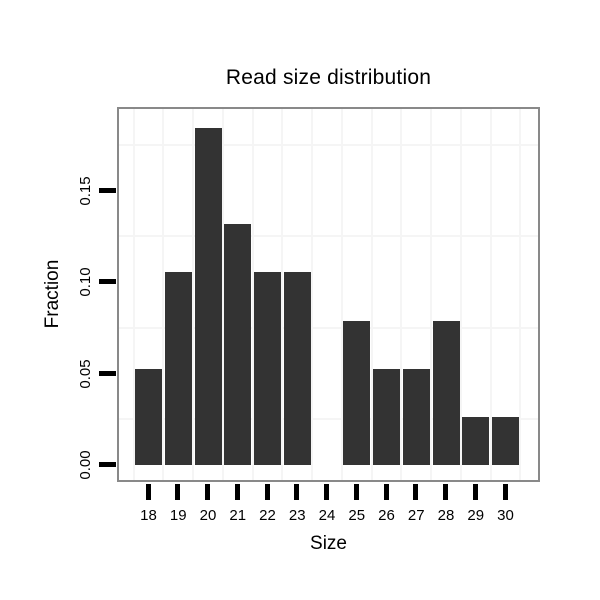 The width and height of the screenshot is (600, 600). What do you see at coordinates (505, 515) in the screenshot?
I see `x-tick-label: 30` at bounding box center [505, 515].